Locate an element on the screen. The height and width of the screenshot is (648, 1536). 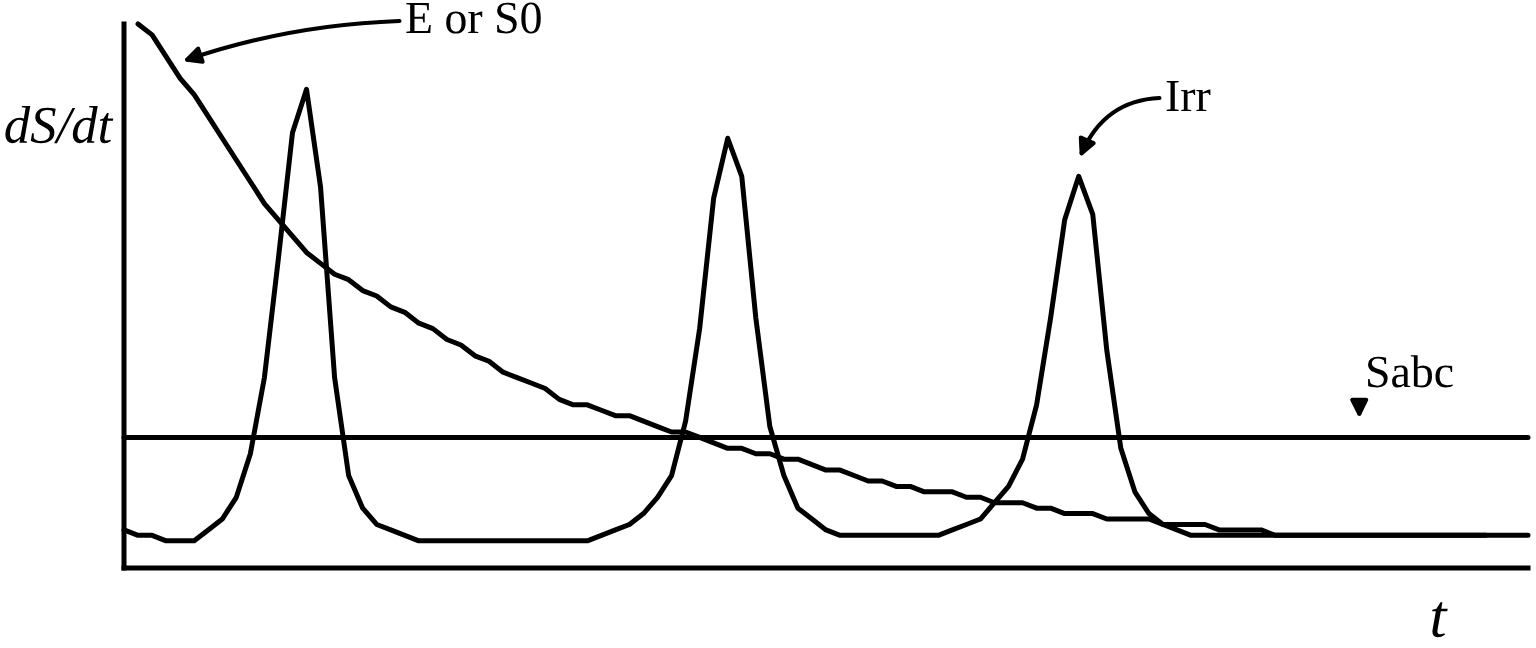
legend-label: Irr is located at coordinates (1188, 96).